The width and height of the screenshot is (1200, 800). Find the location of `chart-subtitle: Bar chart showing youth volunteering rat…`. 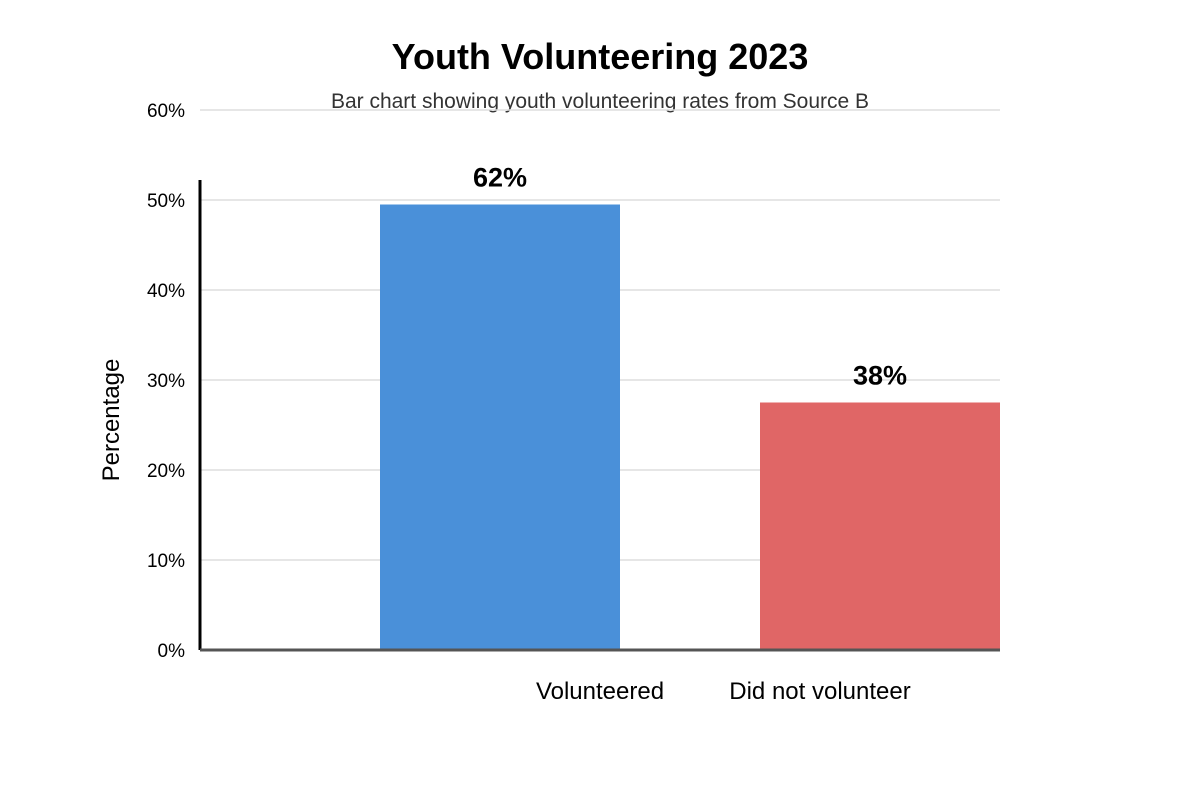

chart-subtitle: Bar chart showing youth volunteering rat… is located at coordinates (600, 101).